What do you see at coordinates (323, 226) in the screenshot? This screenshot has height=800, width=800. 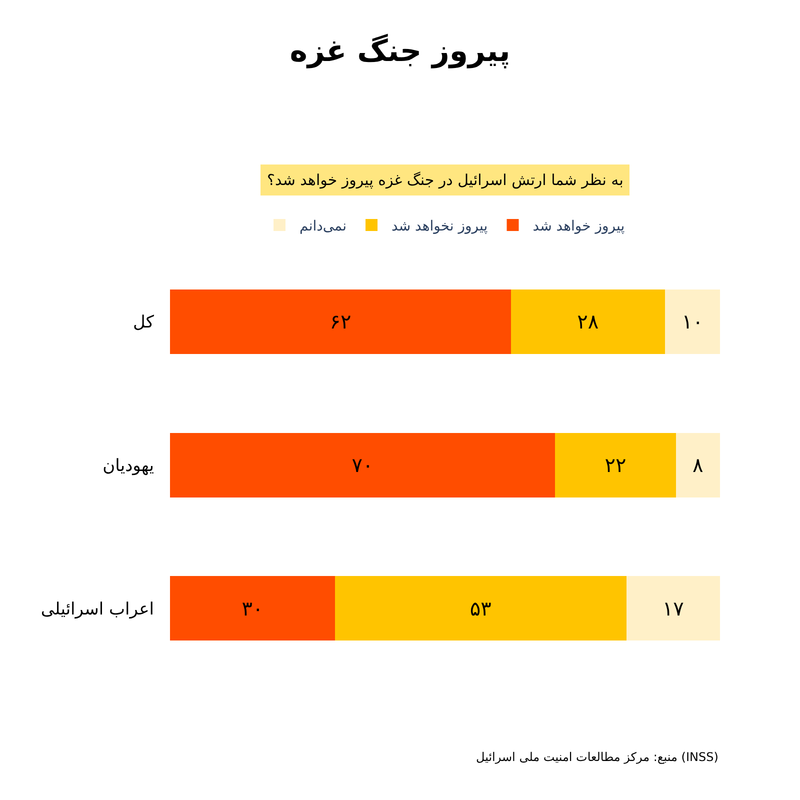 I see `legend-label: نمی‌دانم` at bounding box center [323, 226].